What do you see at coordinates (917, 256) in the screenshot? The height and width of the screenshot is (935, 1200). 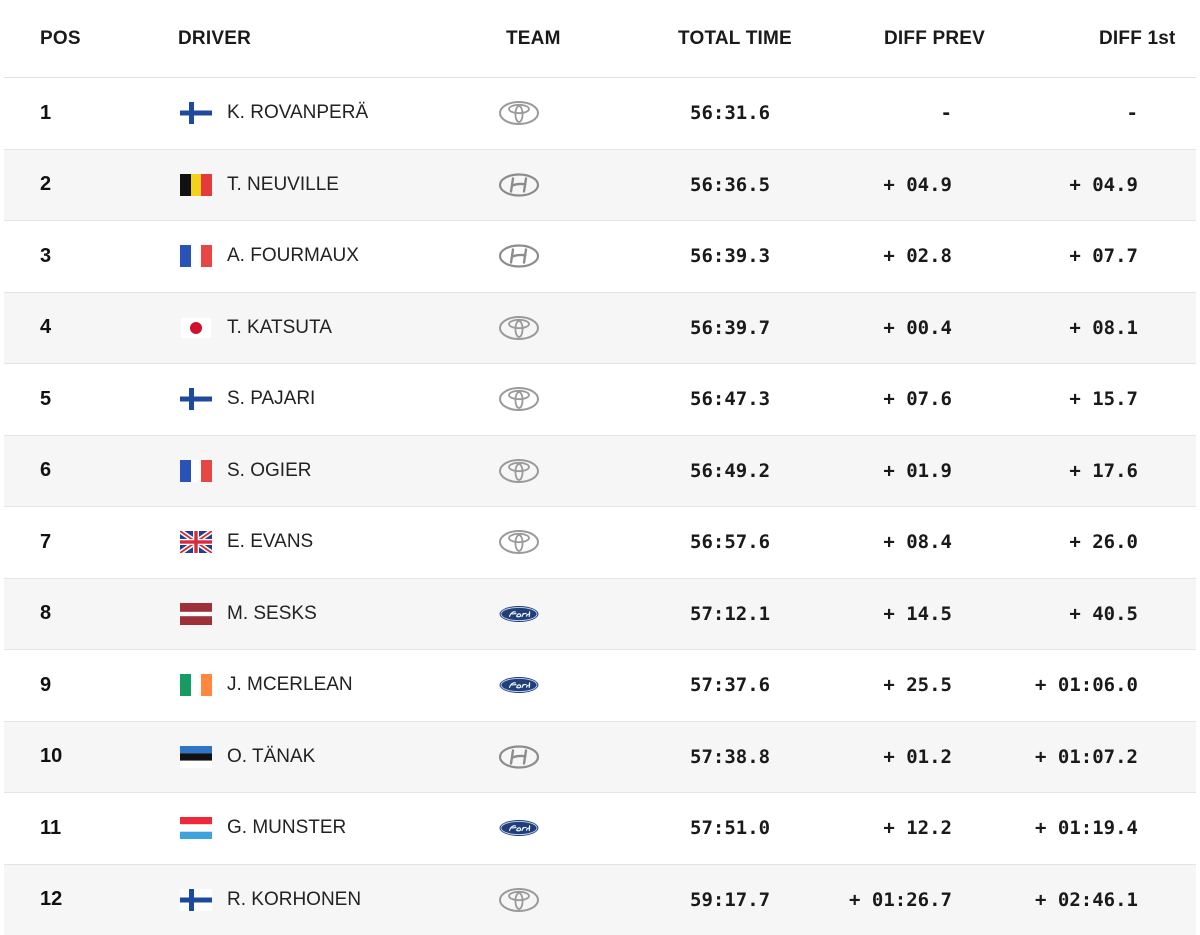 I see `diff-prev: + 02.8` at bounding box center [917, 256].